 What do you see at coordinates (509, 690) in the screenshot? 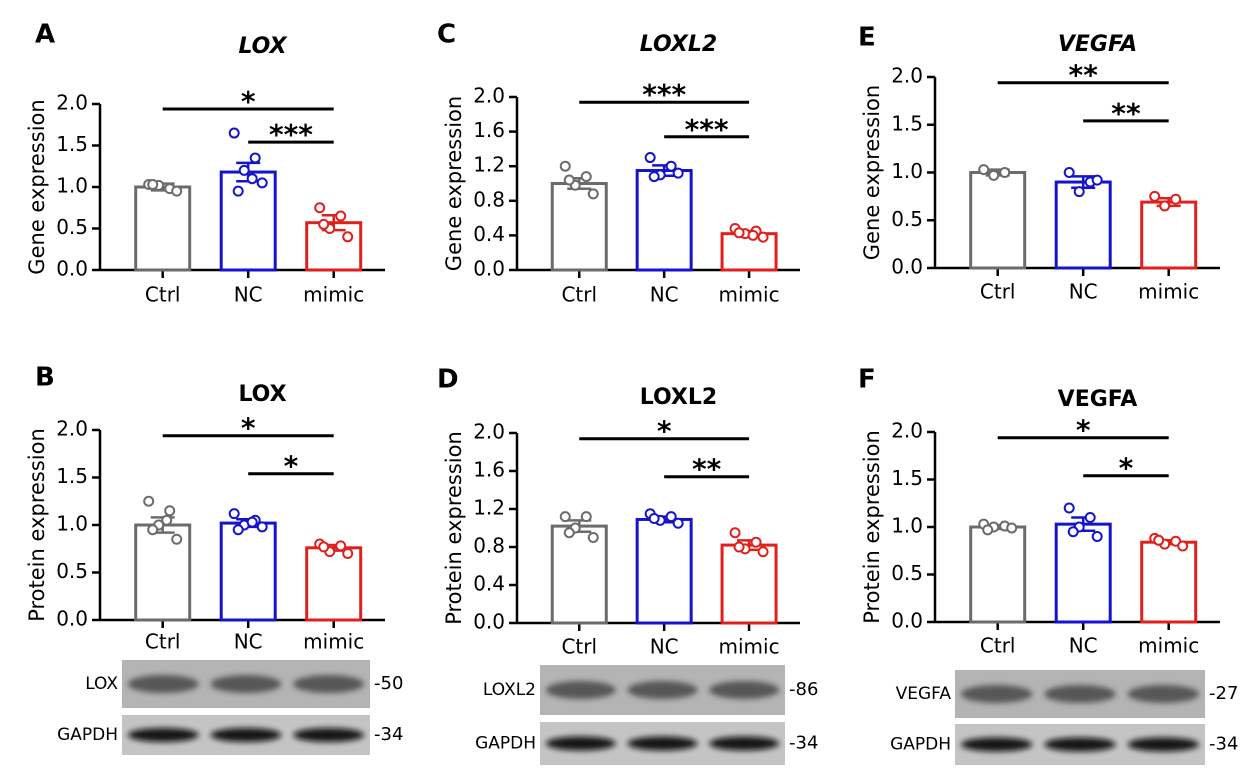
I see `blot-label: LOXL2` at bounding box center [509, 690].